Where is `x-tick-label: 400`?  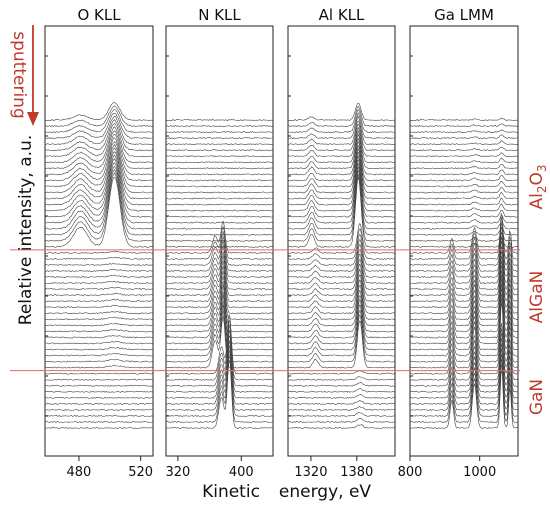 x-tick-label: 400 is located at coordinates (241, 472).